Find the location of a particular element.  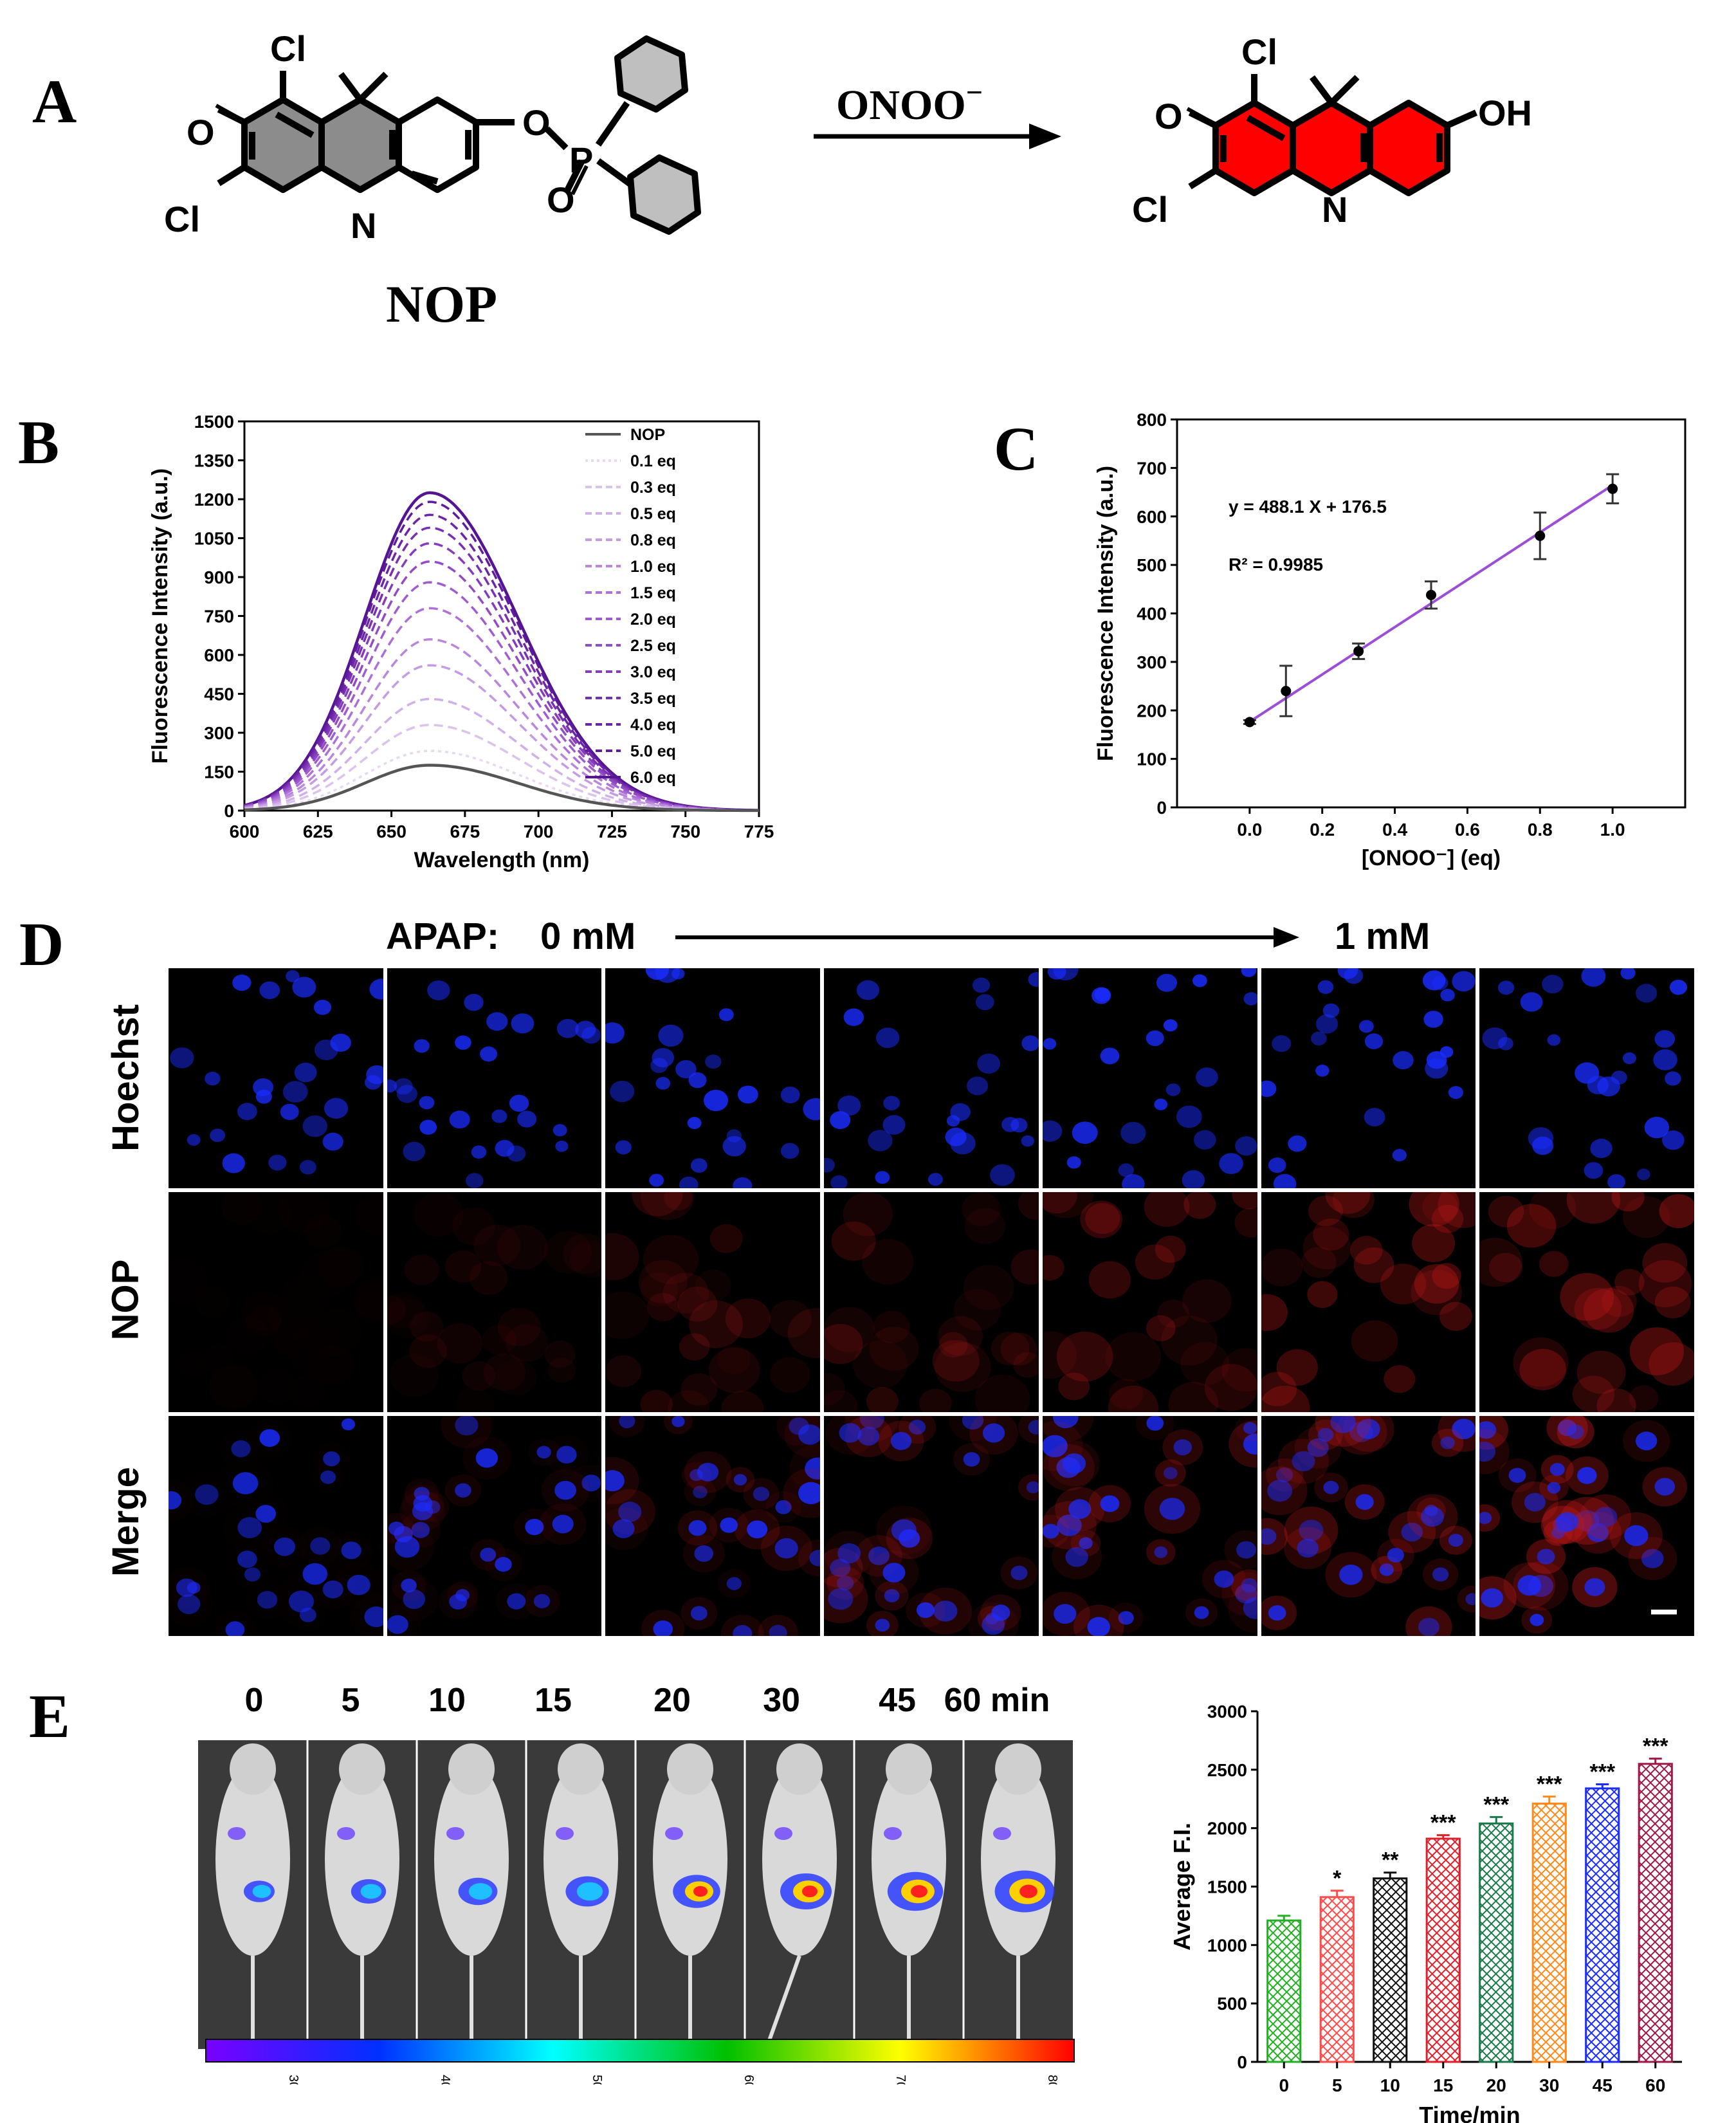

x-tick-label: 60 is located at coordinates (1655, 2085).